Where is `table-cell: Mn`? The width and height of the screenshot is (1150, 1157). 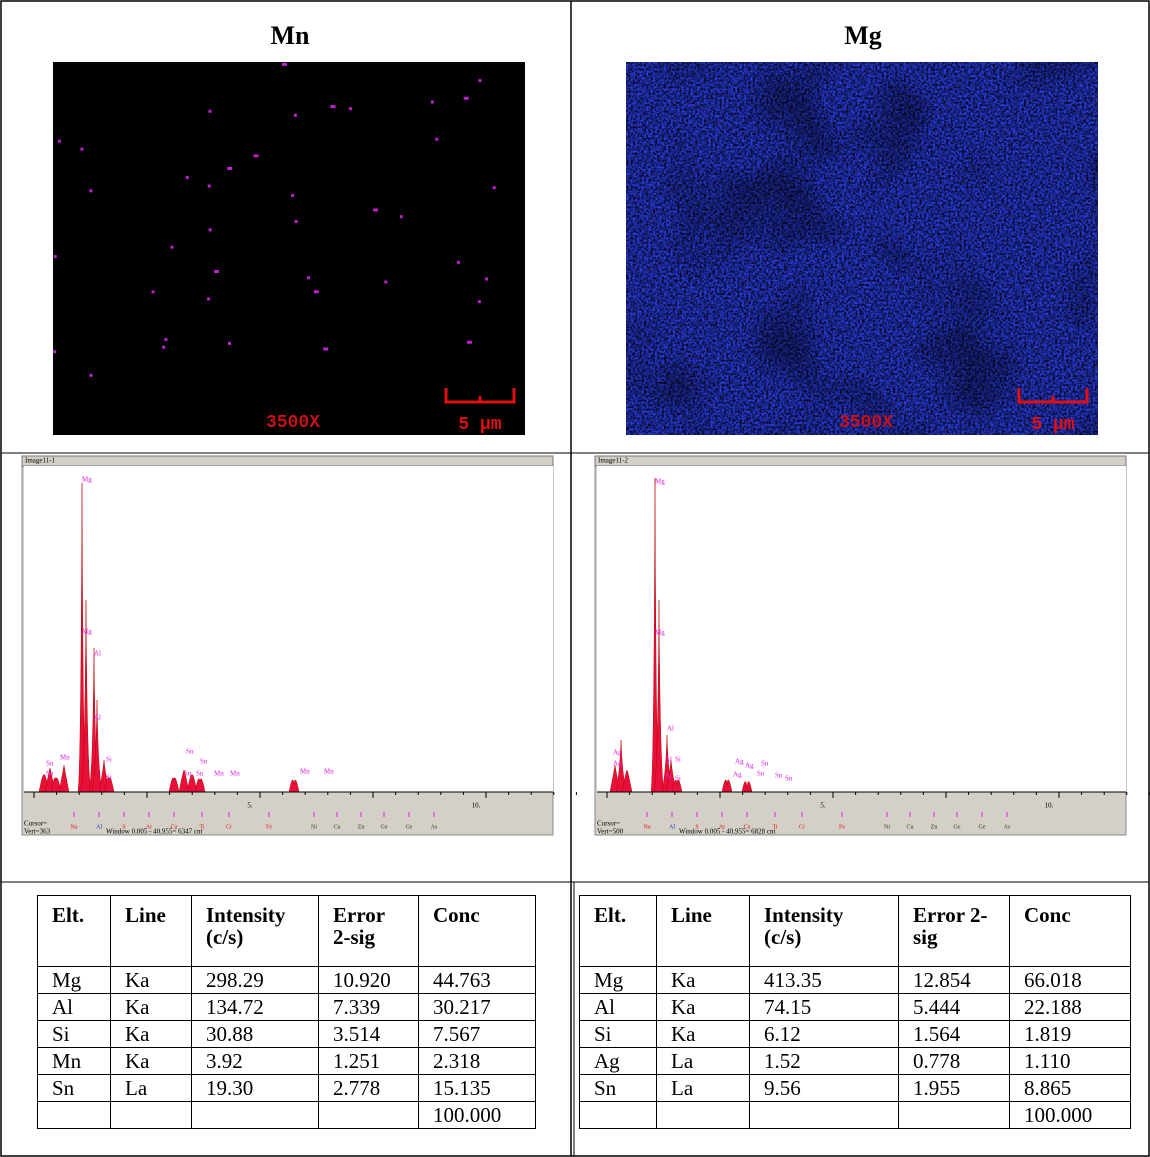 table-cell: Mn is located at coordinates (74, 1061).